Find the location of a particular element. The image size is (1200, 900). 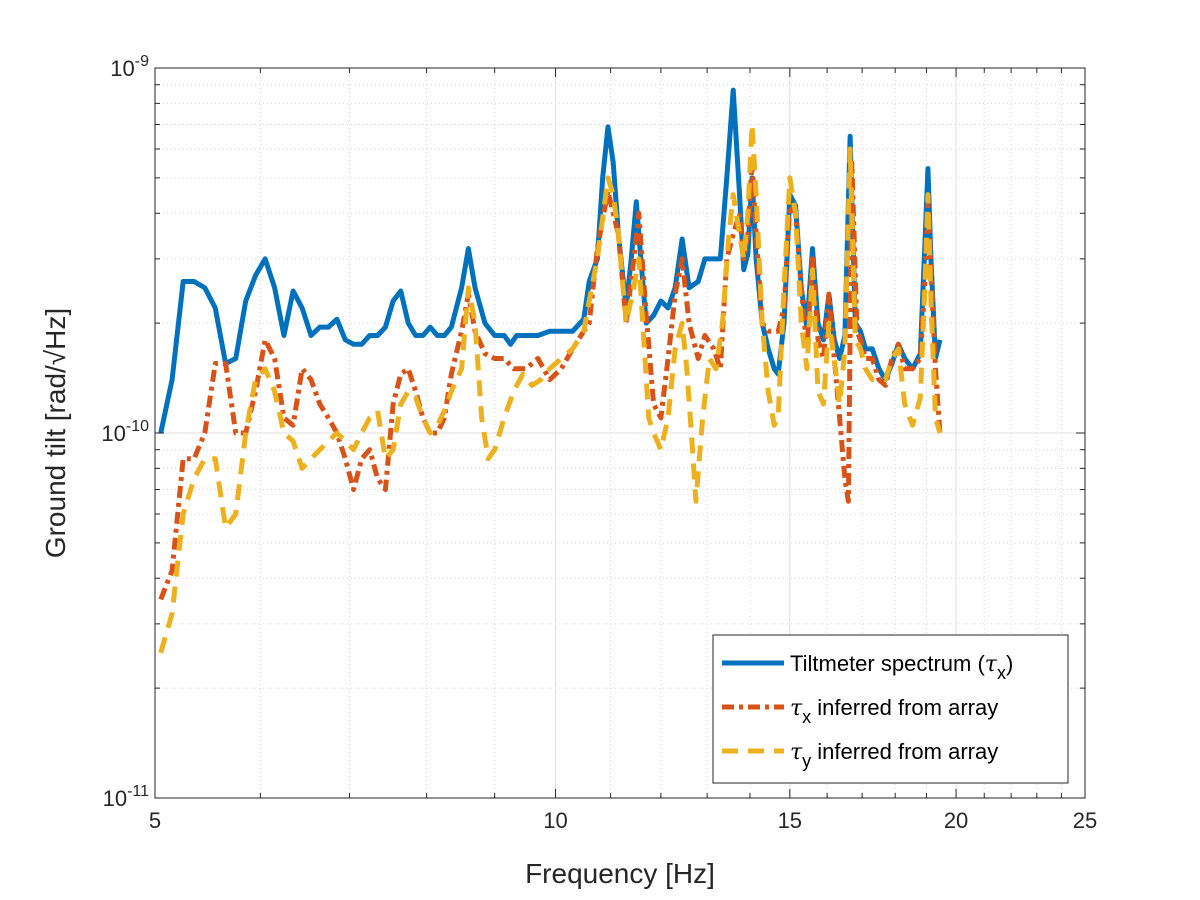

x-tick-label: 25 is located at coordinates (1085, 820).